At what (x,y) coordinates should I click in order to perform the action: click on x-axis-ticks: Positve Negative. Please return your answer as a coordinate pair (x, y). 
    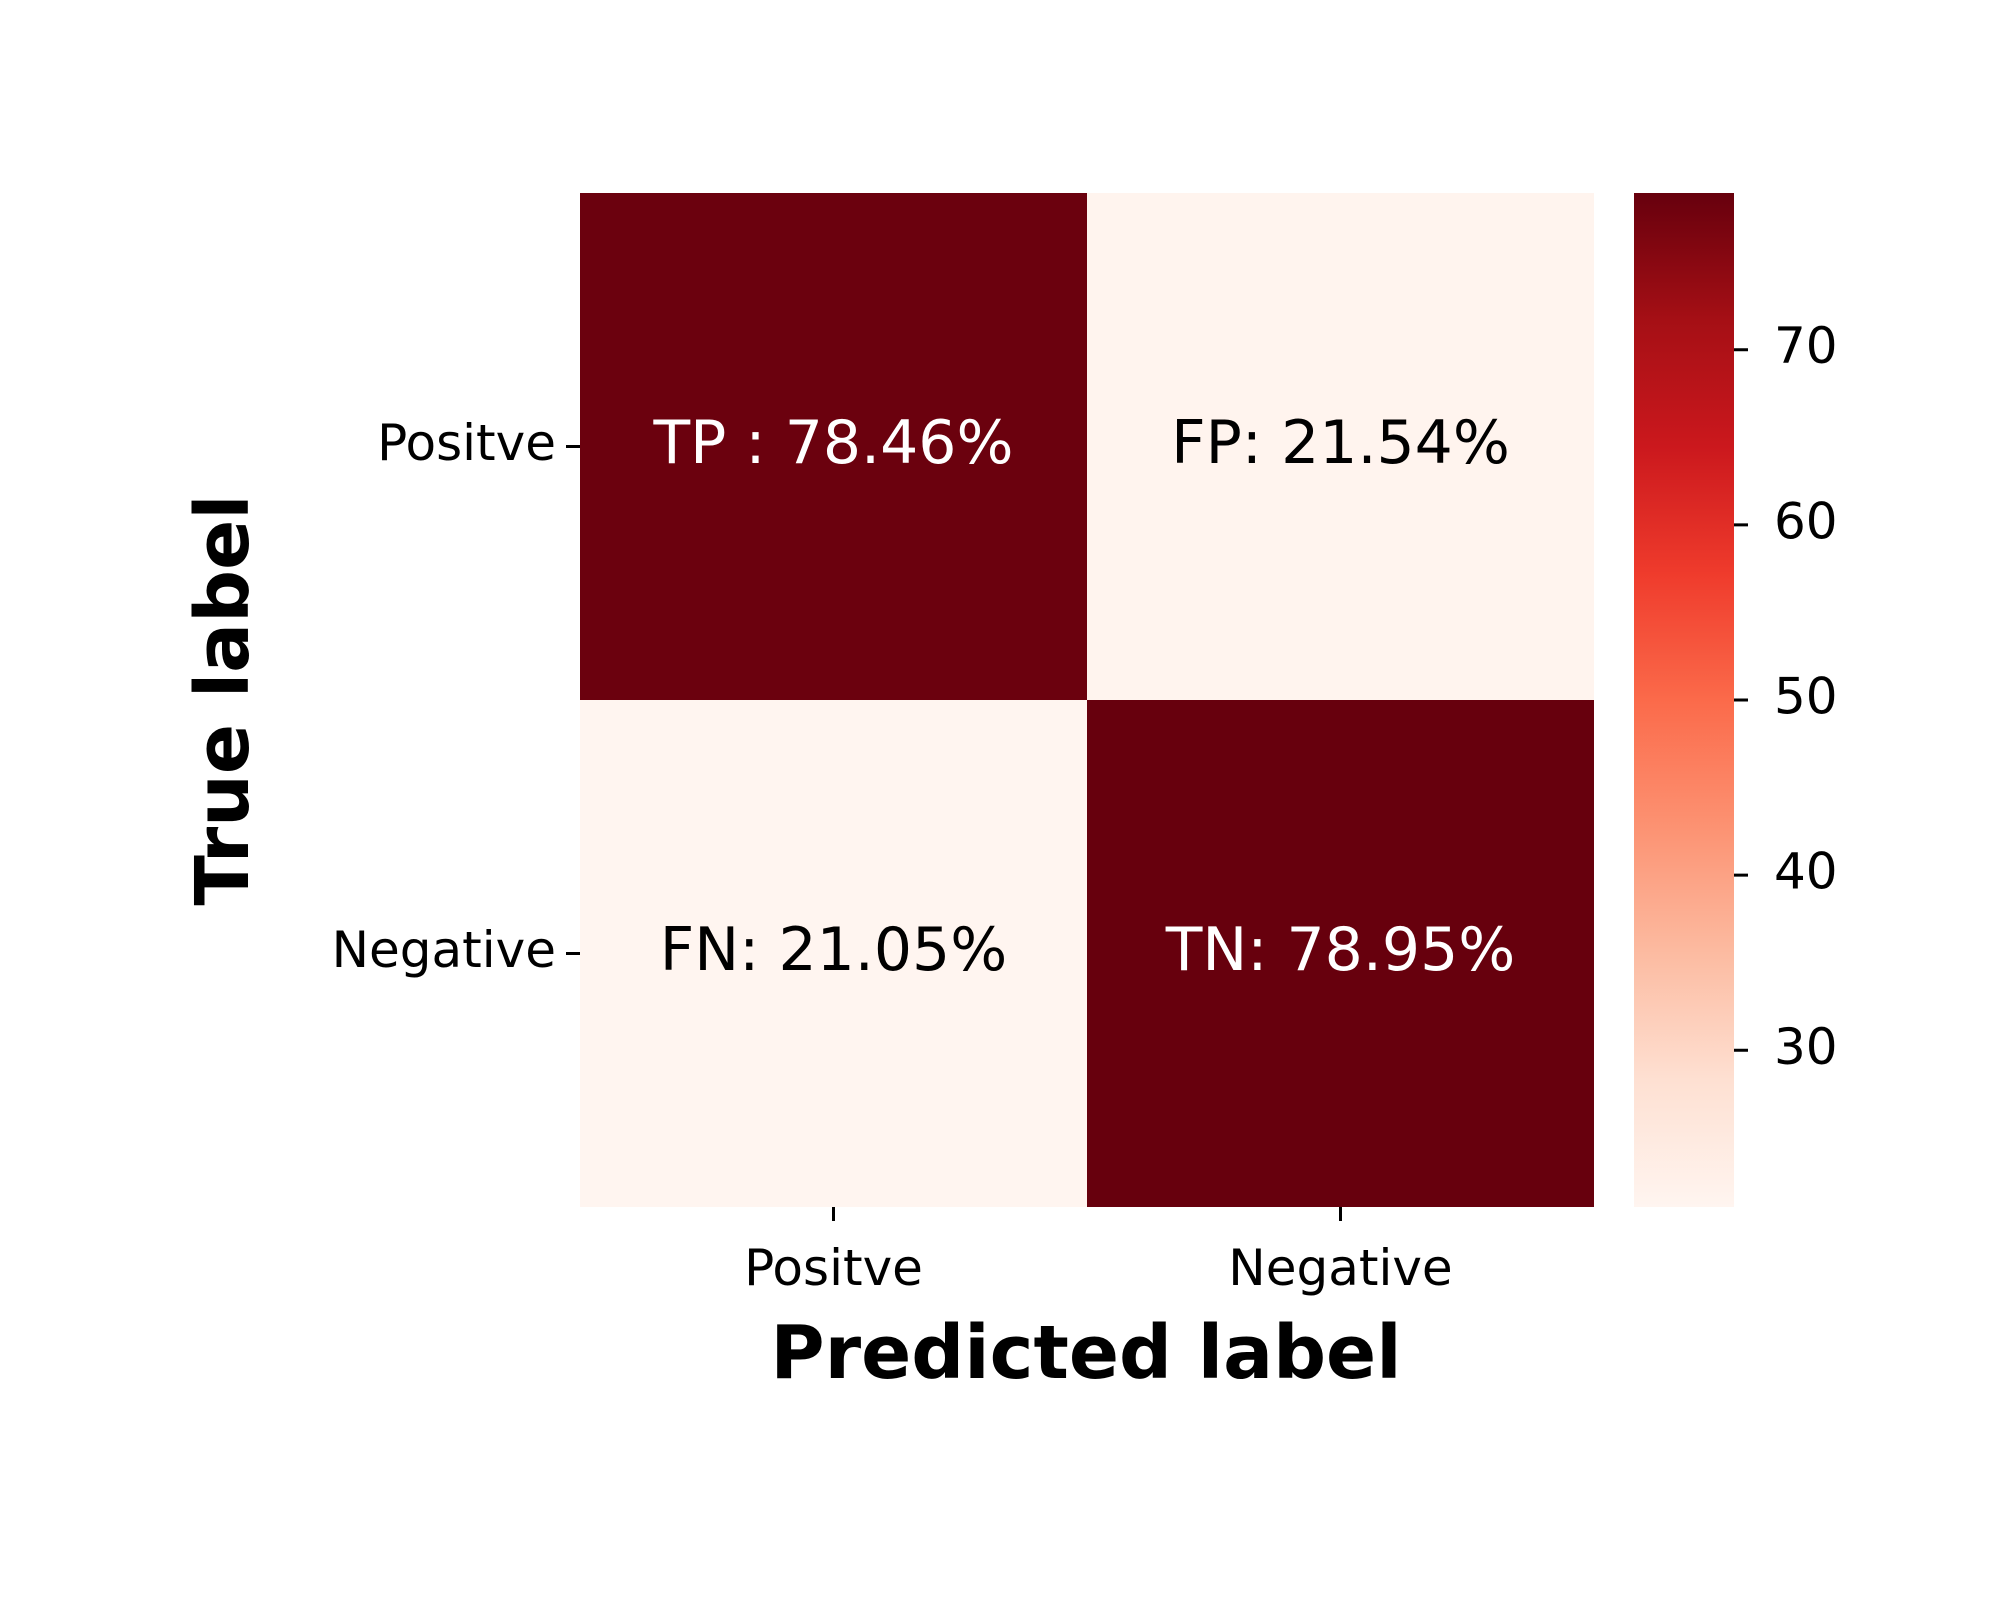
    Looking at the image, I should click on (1098, 1252).